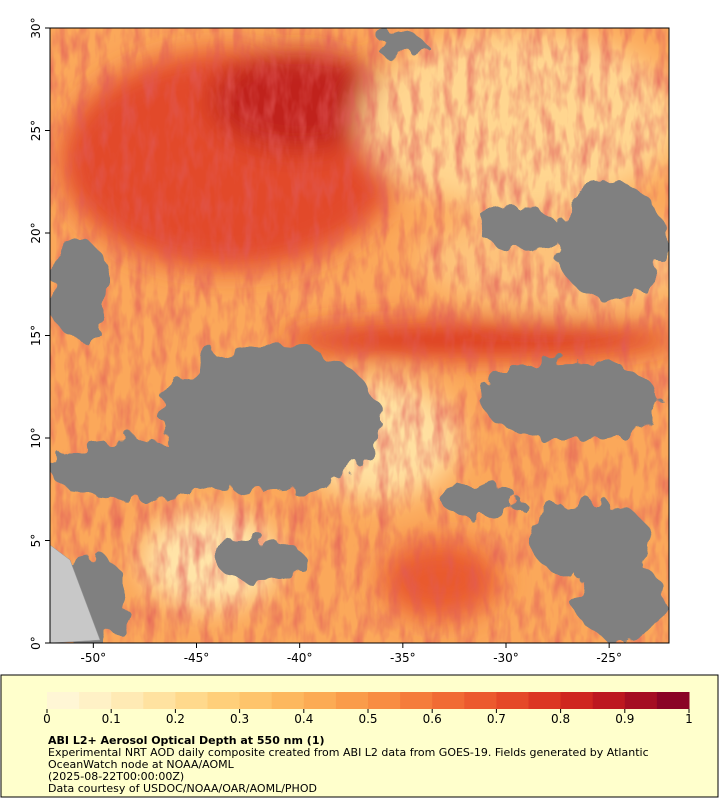 This screenshot has width=720, height=804. Describe the element at coordinates (94, 658) in the screenshot. I see `x-tick-label: -50°` at that location.